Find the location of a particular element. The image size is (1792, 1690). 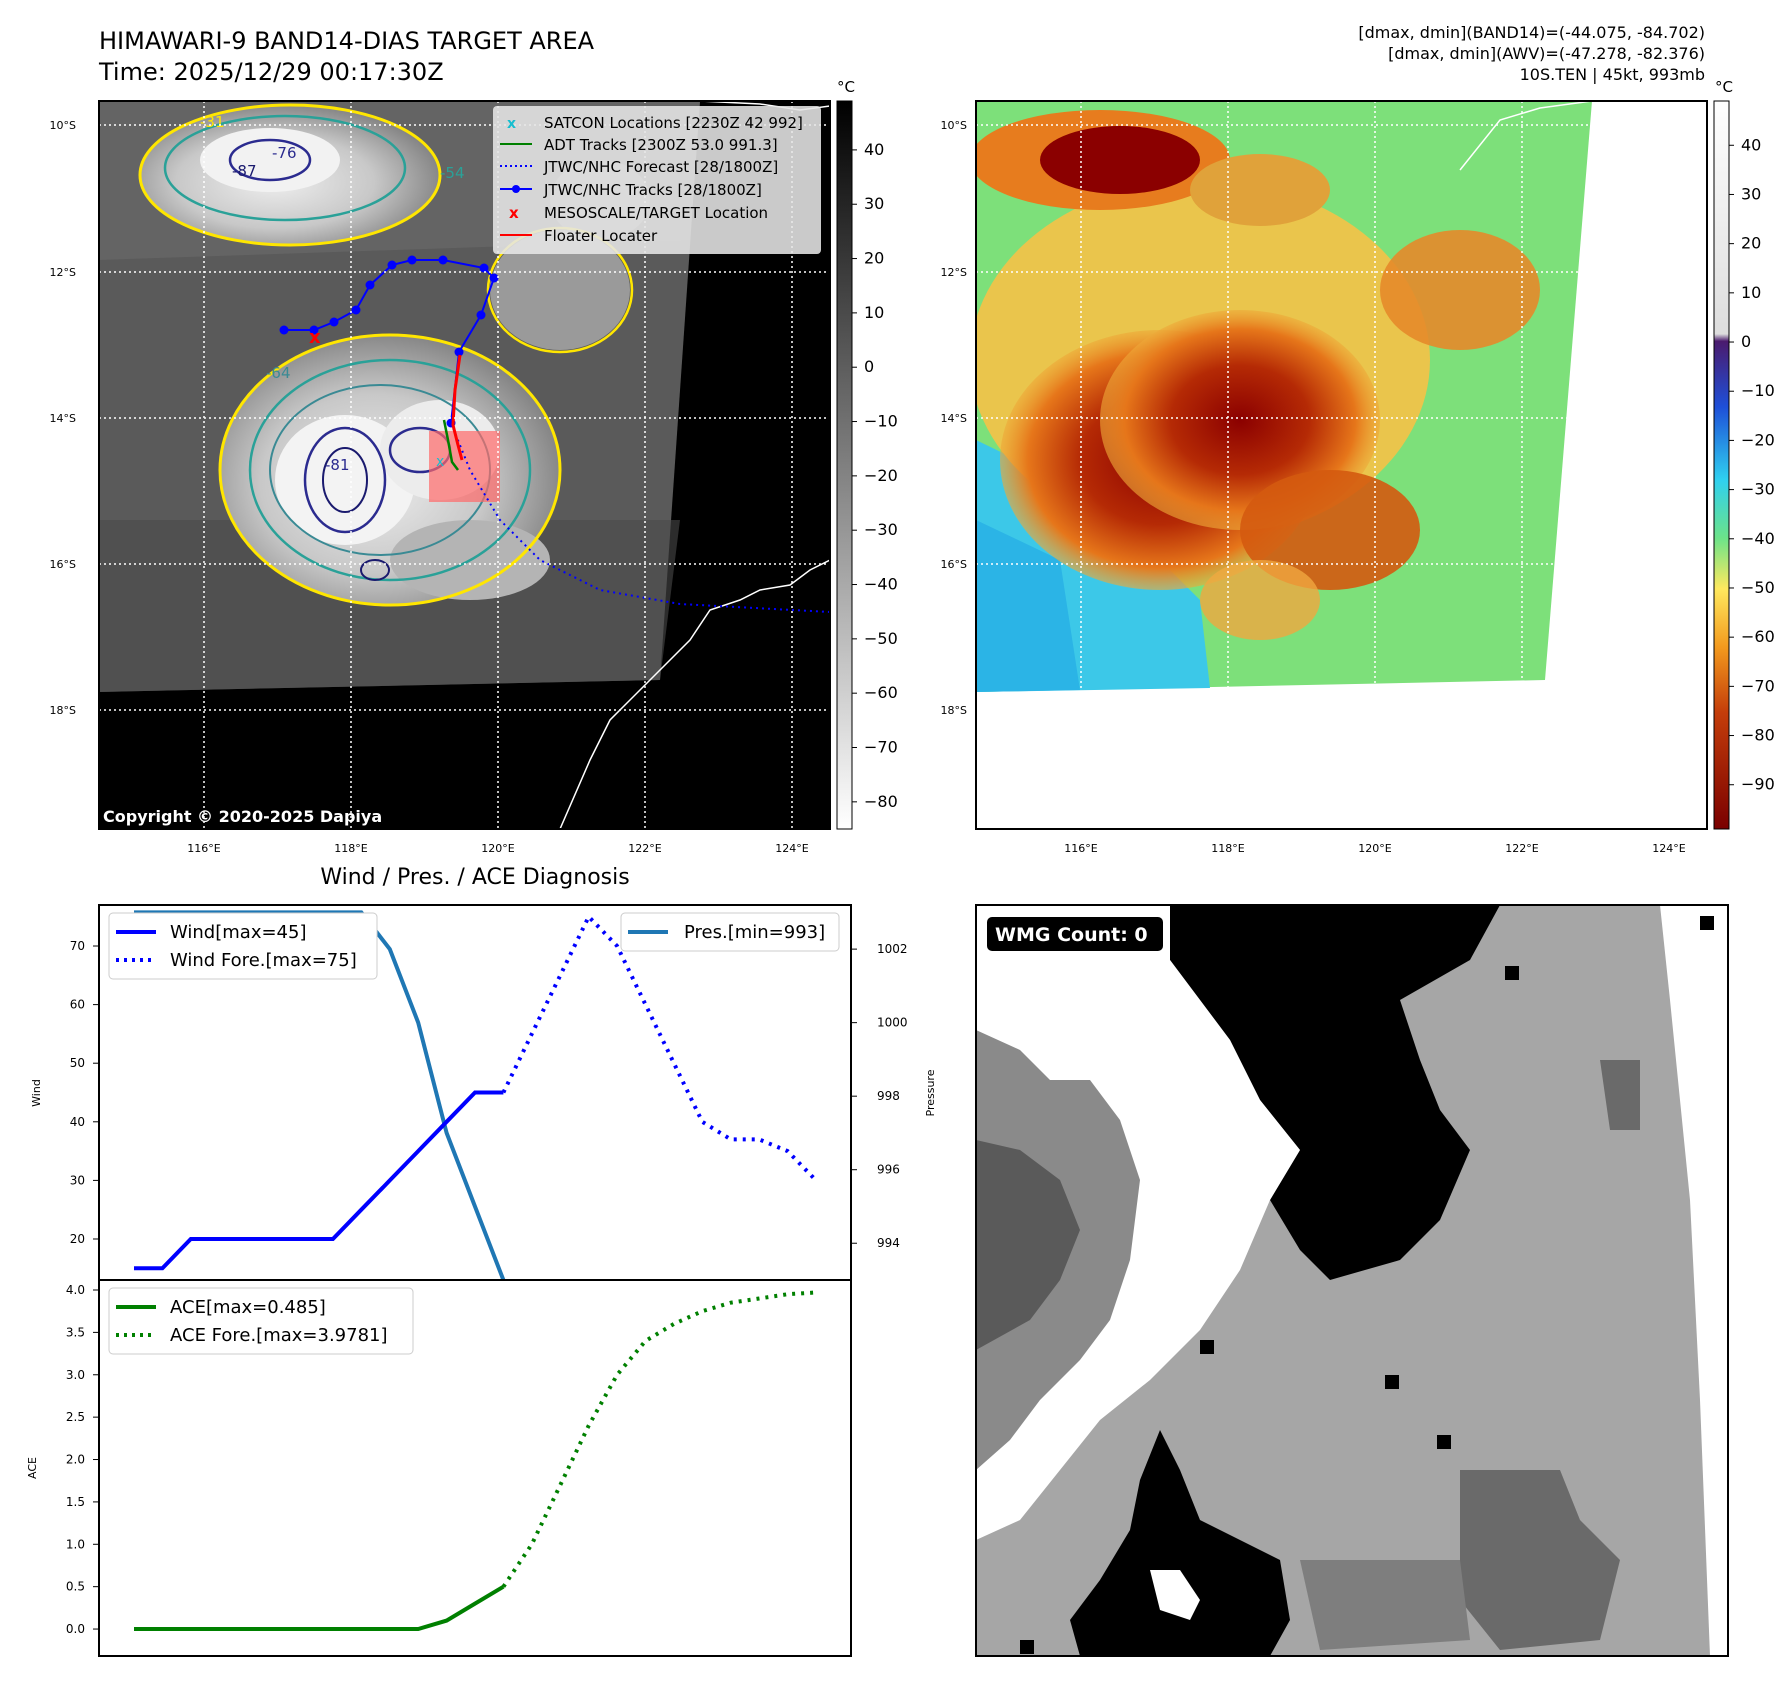

colorbar-tick-label: 20 is located at coordinates (874, 258).